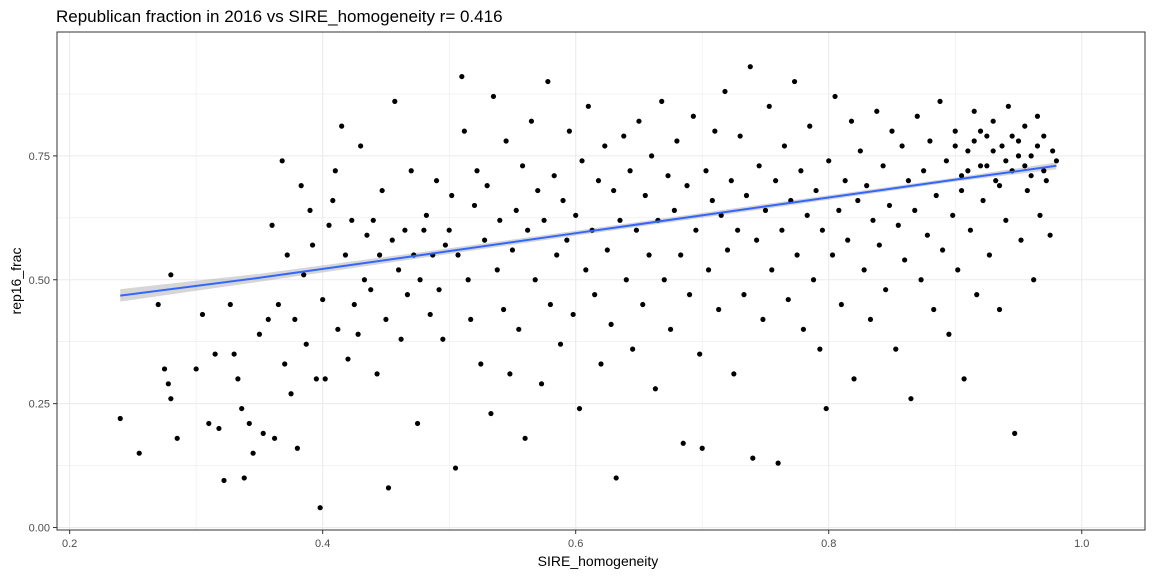  What do you see at coordinates (16, 281) in the screenshot?
I see `y-axis-title: rep16_frac` at bounding box center [16, 281].